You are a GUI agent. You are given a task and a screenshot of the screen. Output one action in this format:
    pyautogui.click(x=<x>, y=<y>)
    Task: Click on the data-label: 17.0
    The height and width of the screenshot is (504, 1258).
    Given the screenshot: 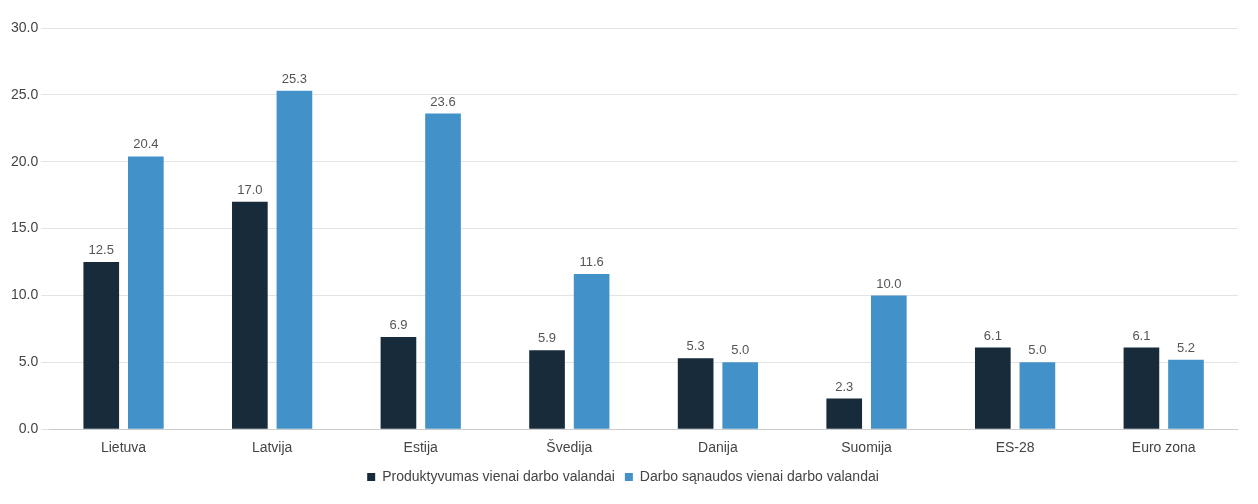 What is the action you would take?
    pyautogui.click(x=250, y=189)
    